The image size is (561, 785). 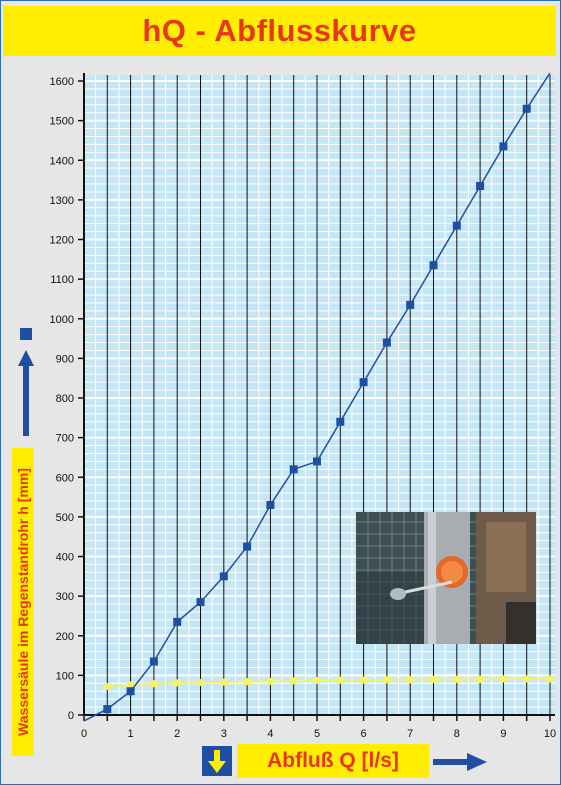 What do you see at coordinates (65, 439) in the screenshot?
I see `y-tick-label: 700` at bounding box center [65, 439].